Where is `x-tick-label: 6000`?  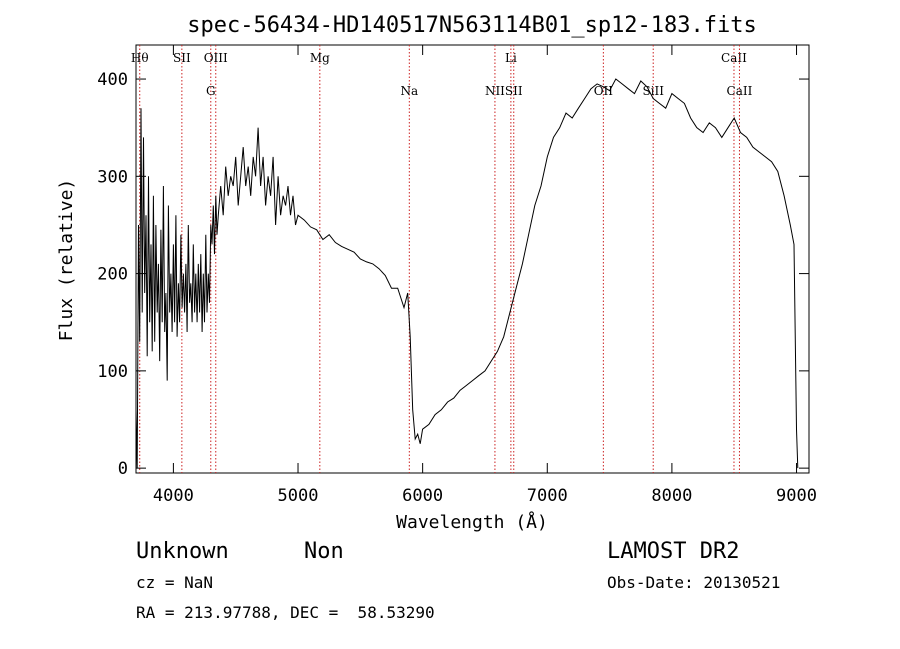
x-tick-label: 6000 is located at coordinates (422, 496).